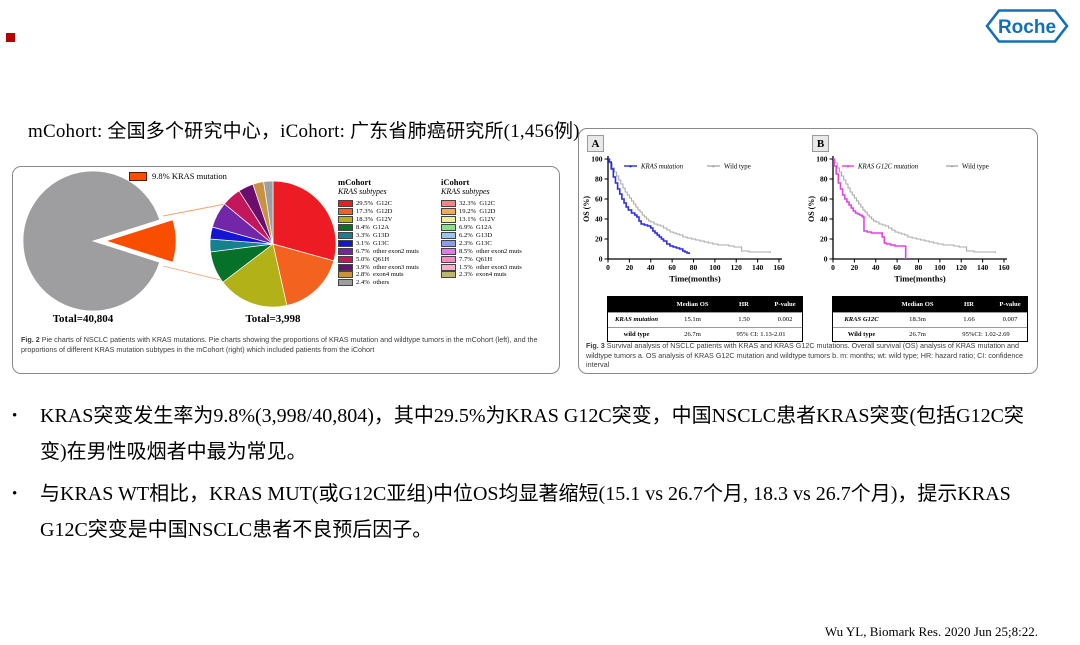  Describe the element at coordinates (595, 345) in the screenshot. I see `figure3-caption-label: Fig. 3` at that location.